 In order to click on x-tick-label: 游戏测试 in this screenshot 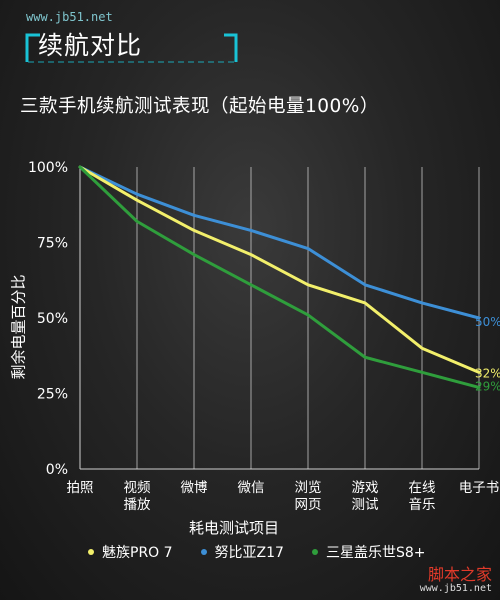, I will do `click(365, 496)`.